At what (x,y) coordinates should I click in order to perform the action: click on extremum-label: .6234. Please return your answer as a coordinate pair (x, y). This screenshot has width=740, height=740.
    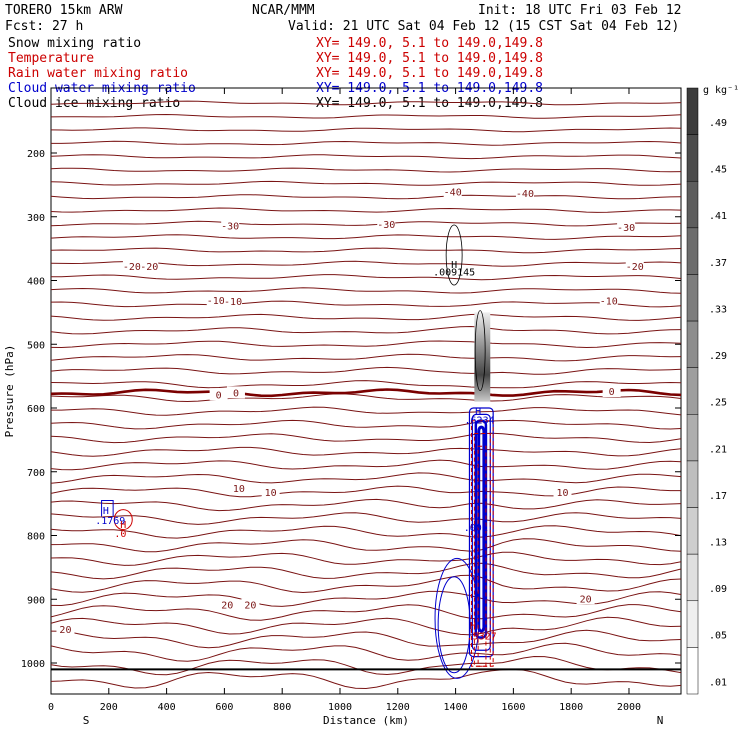
    Looking at the image, I should click on (480, 420).